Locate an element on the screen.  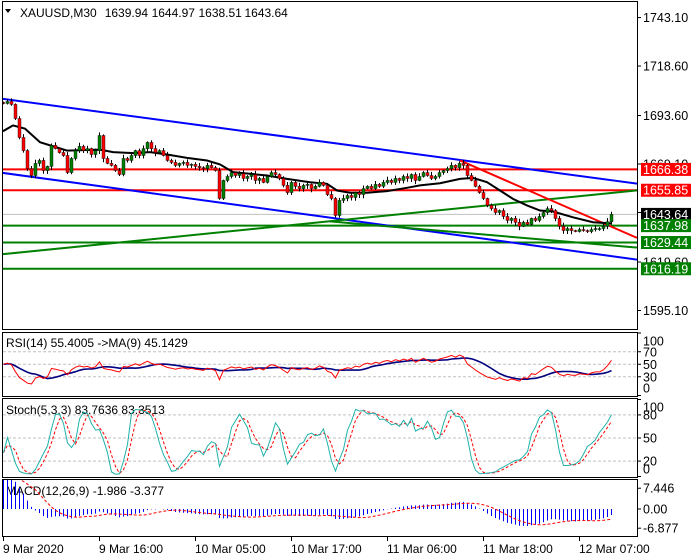
falling-green-trendline is located at coordinates (483, 234).